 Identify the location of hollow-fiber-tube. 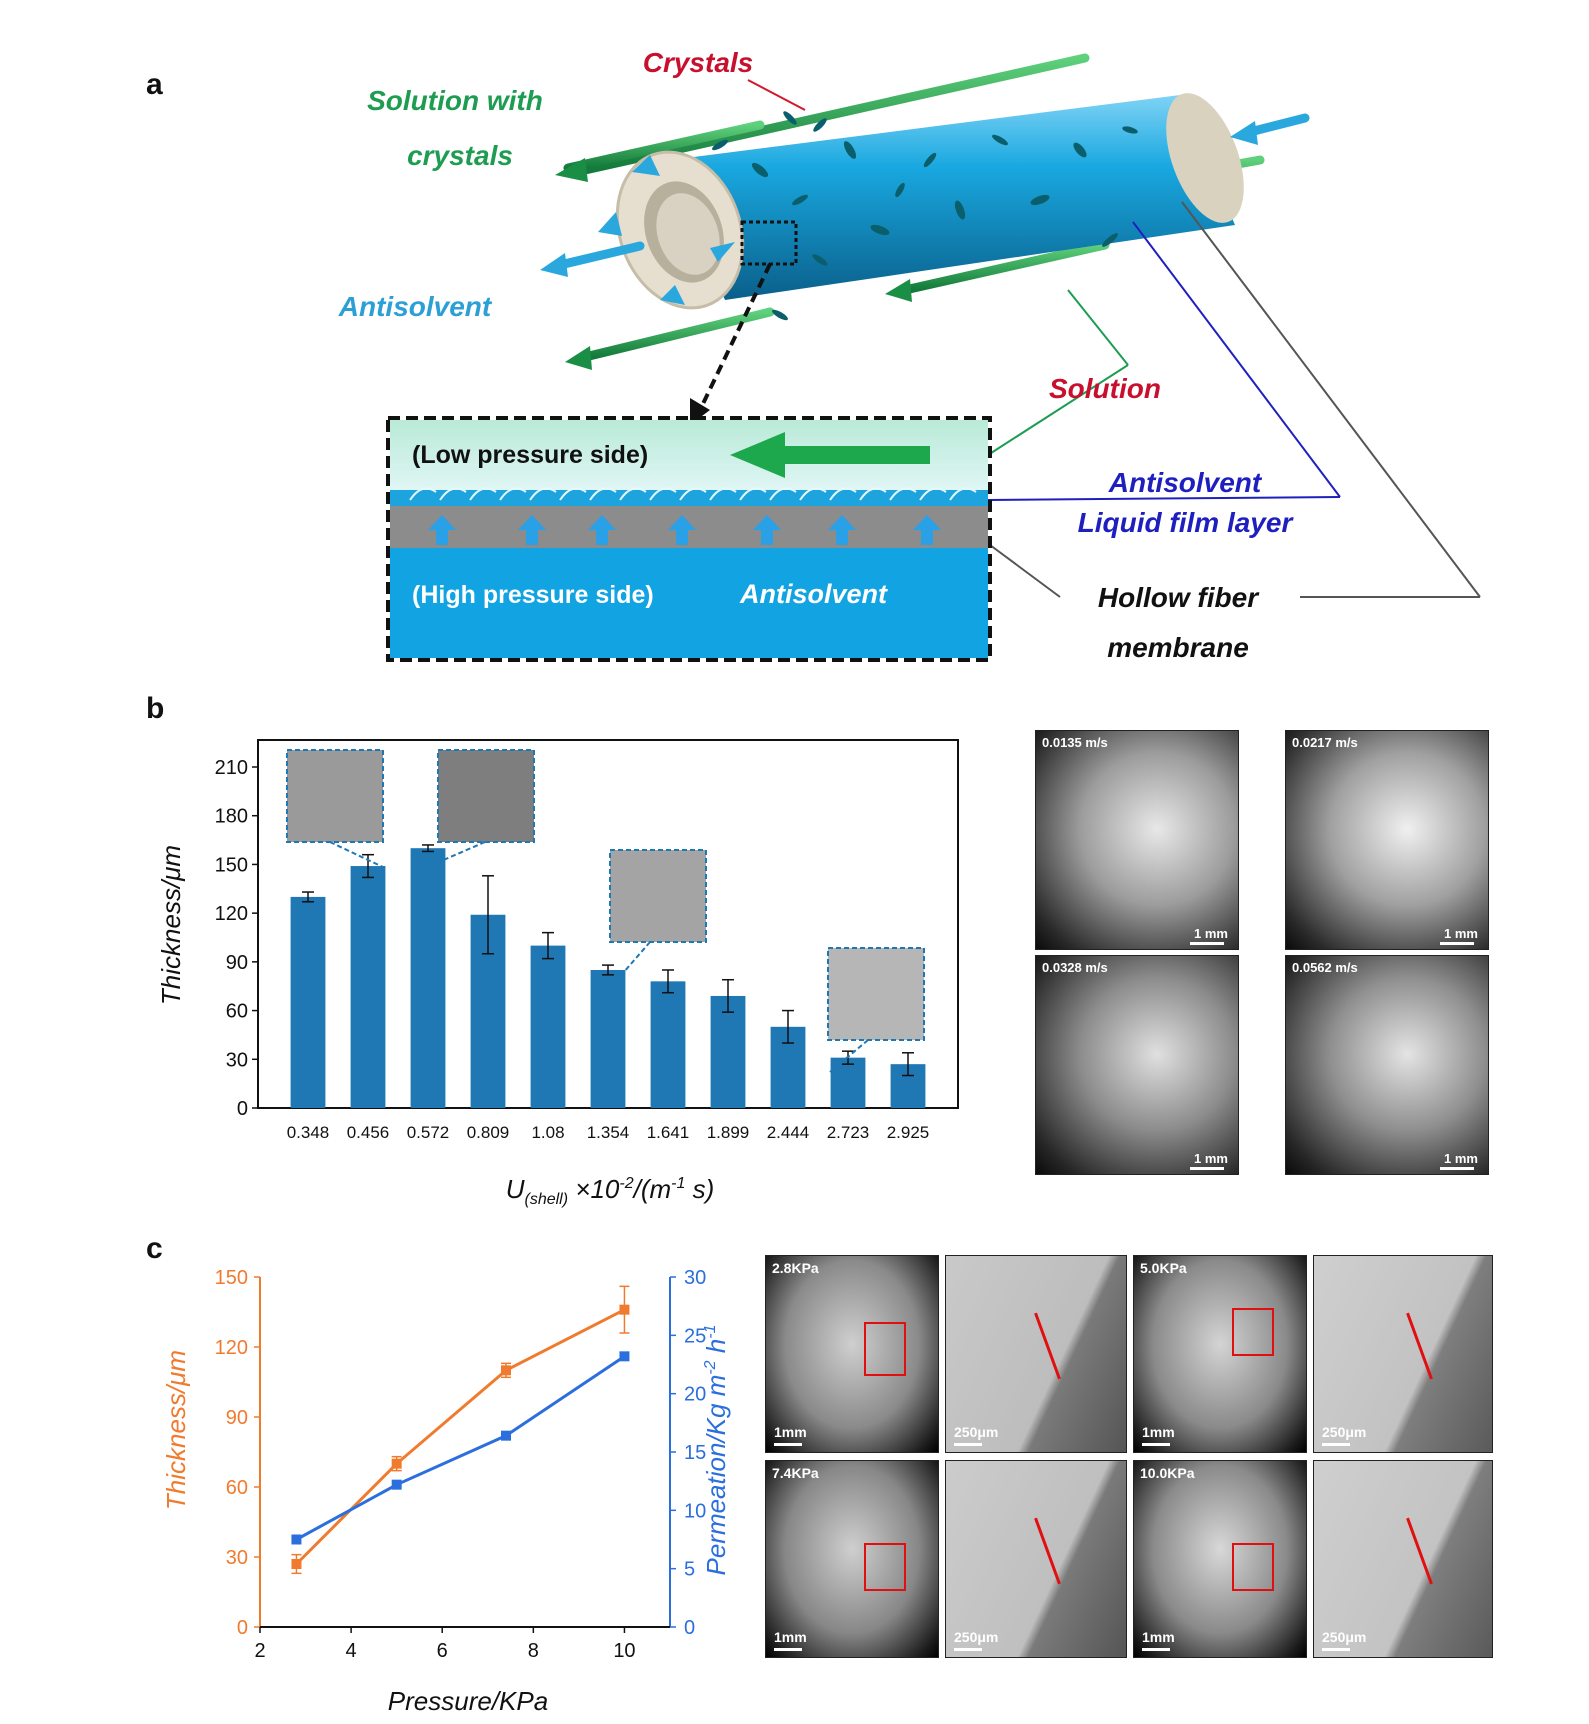
(929, 207).